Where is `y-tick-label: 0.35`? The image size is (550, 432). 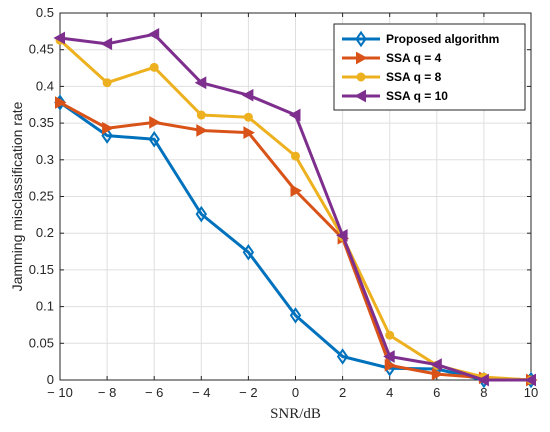
y-tick-label: 0.35 is located at coordinates (41, 122).